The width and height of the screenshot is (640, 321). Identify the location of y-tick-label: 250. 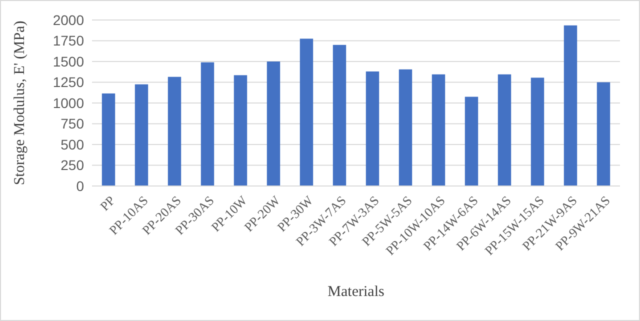
(72, 165).